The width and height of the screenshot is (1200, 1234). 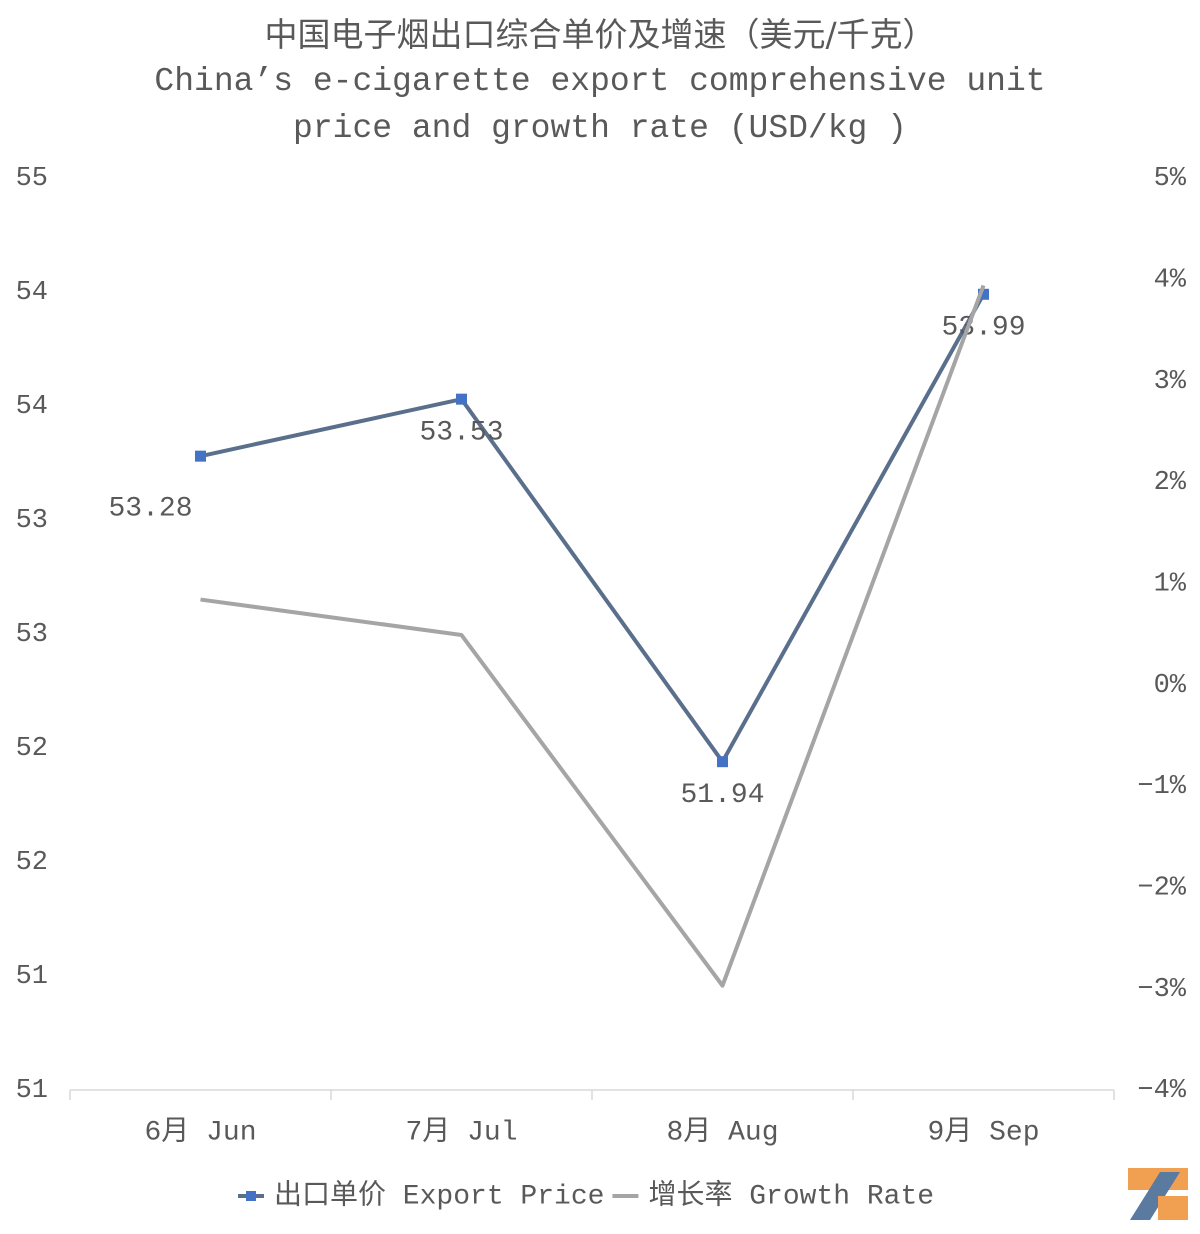 I want to click on y2-tick-label: −1%, so click(x=1161, y=787).